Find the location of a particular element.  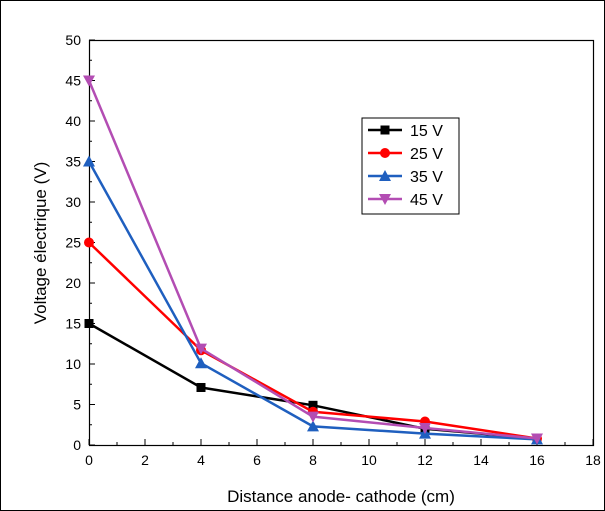

y-tick-label: 30 is located at coordinates (73, 202).